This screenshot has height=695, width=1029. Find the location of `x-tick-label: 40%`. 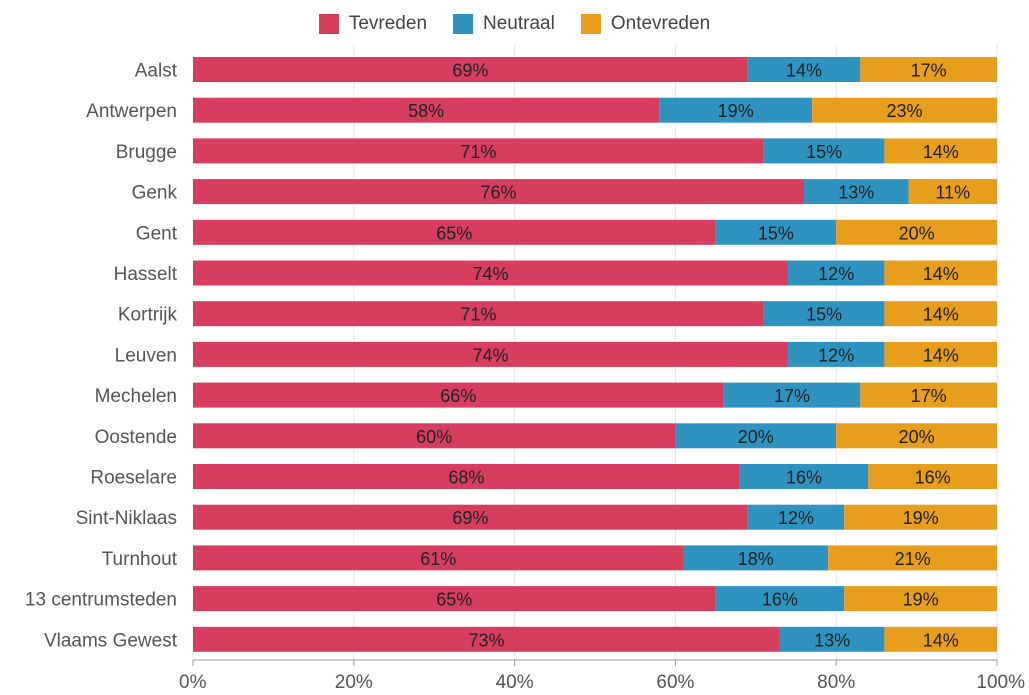

x-tick-label: 40% is located at coordinates (515, 682).